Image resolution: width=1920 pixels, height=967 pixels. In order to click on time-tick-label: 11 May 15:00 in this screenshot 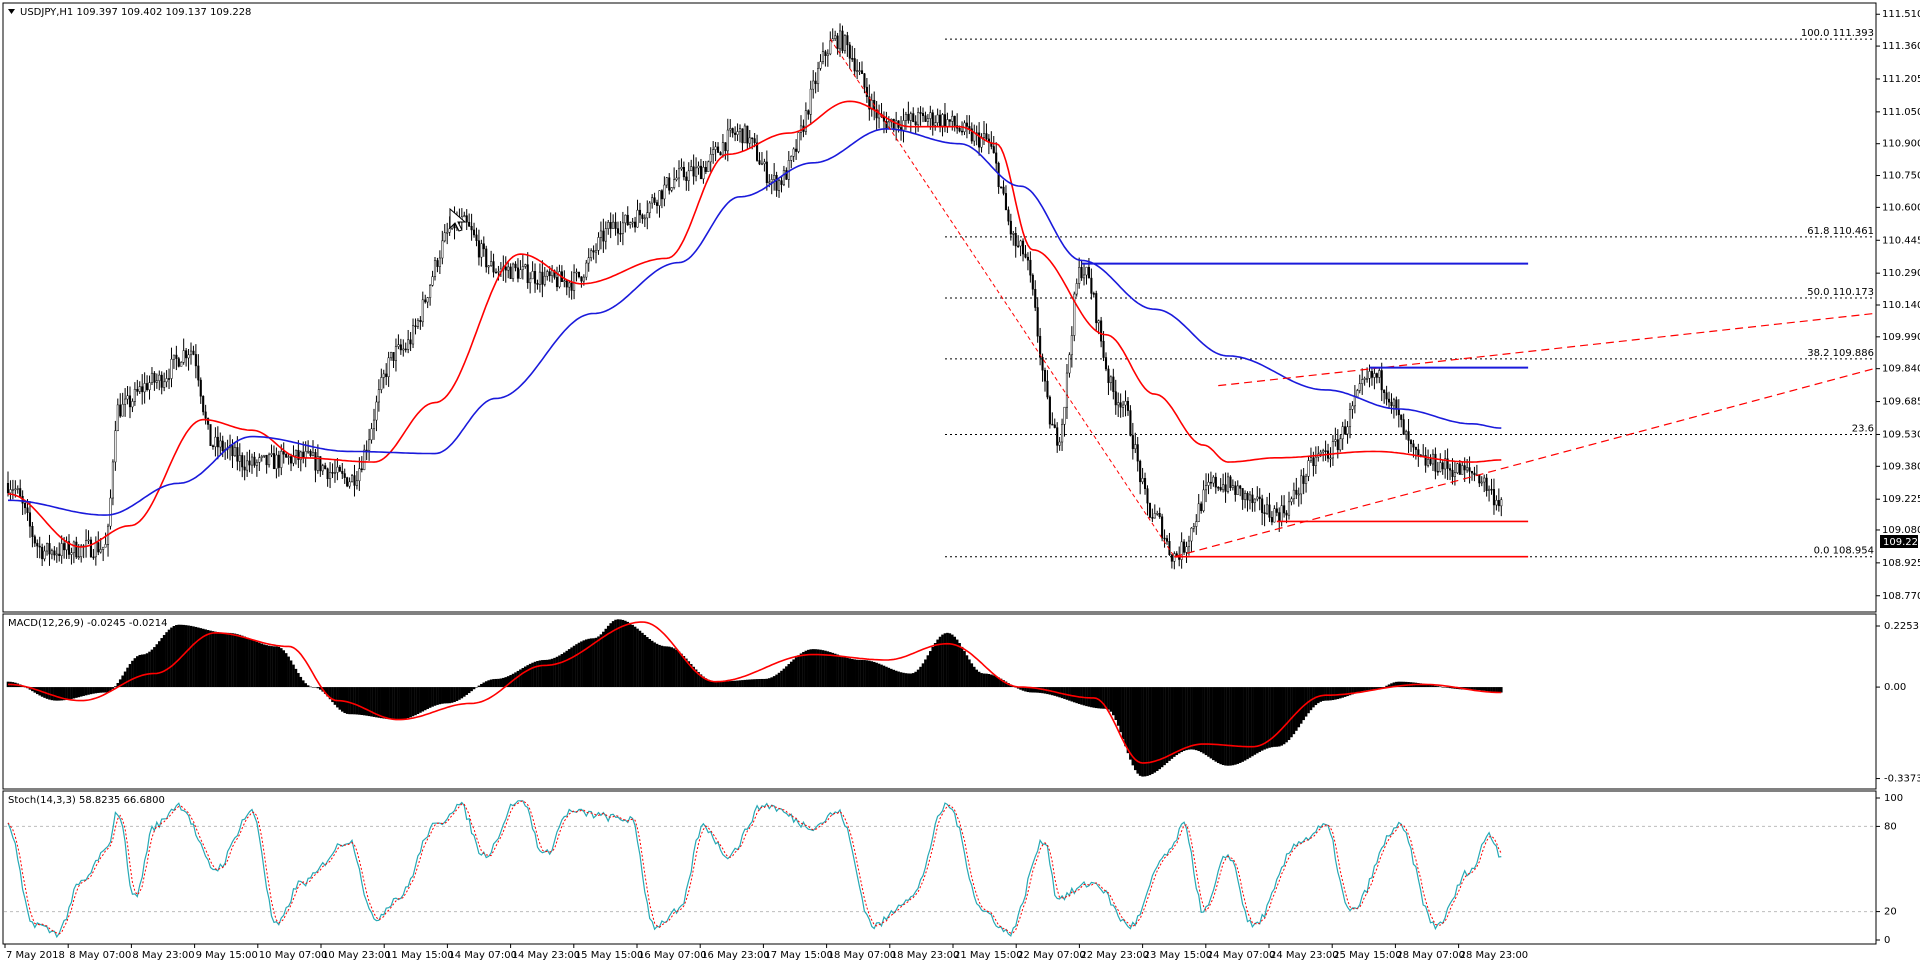, I will do `click(419, 955)`.